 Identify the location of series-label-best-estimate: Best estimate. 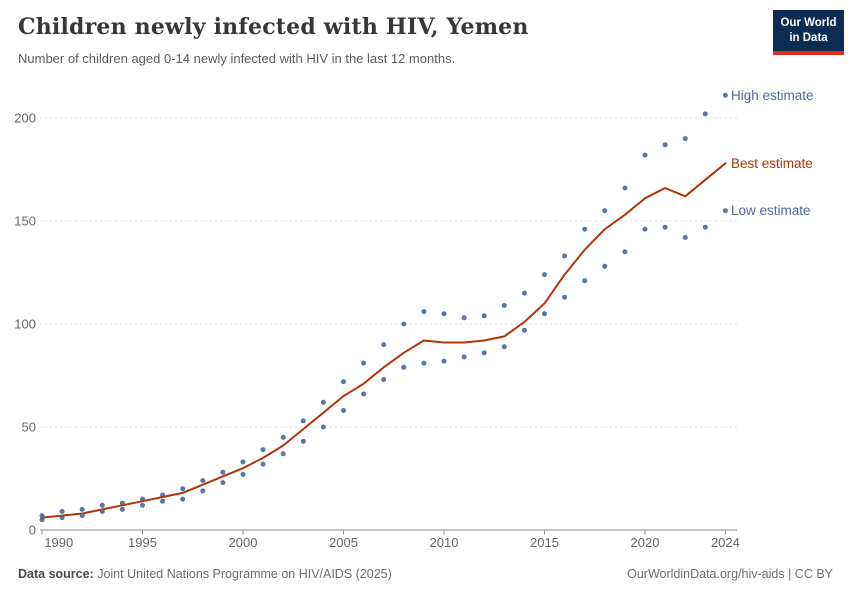
(772, 163).